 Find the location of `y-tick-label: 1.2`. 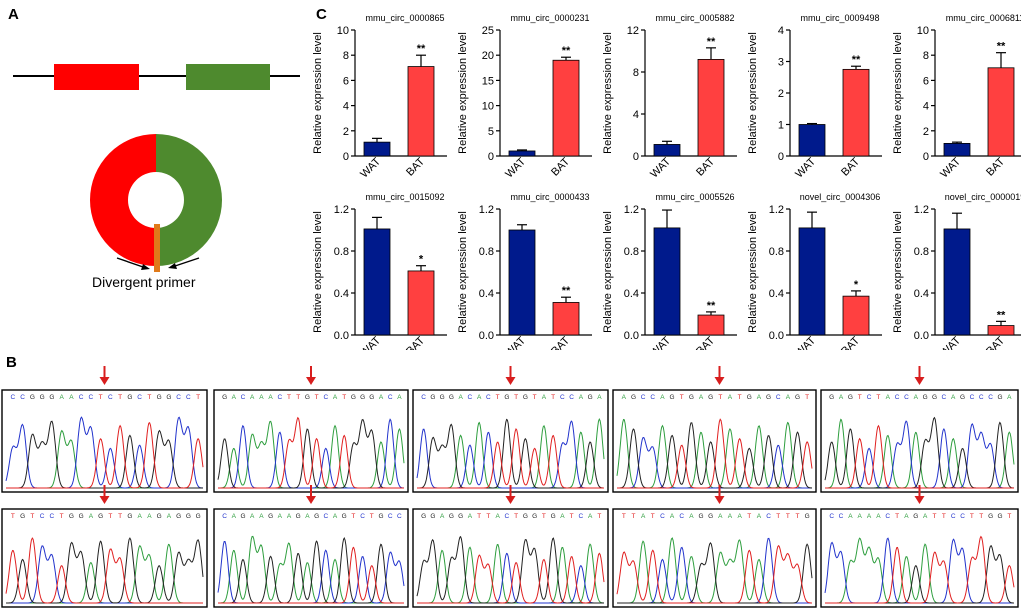

y-tick-label: 1.2 is located at coordinates (341, 210).